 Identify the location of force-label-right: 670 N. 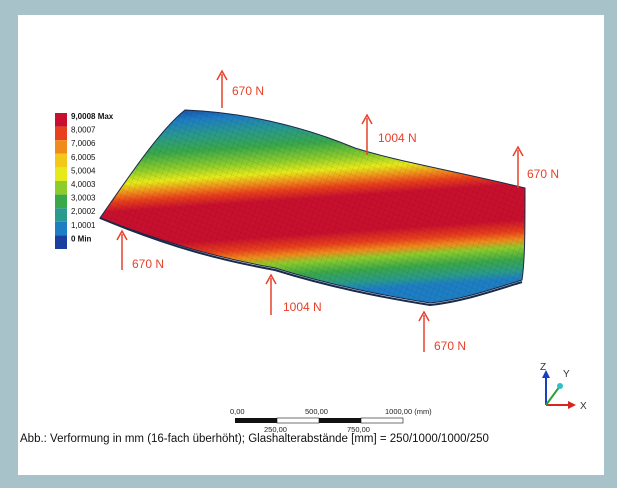
(543, 174).